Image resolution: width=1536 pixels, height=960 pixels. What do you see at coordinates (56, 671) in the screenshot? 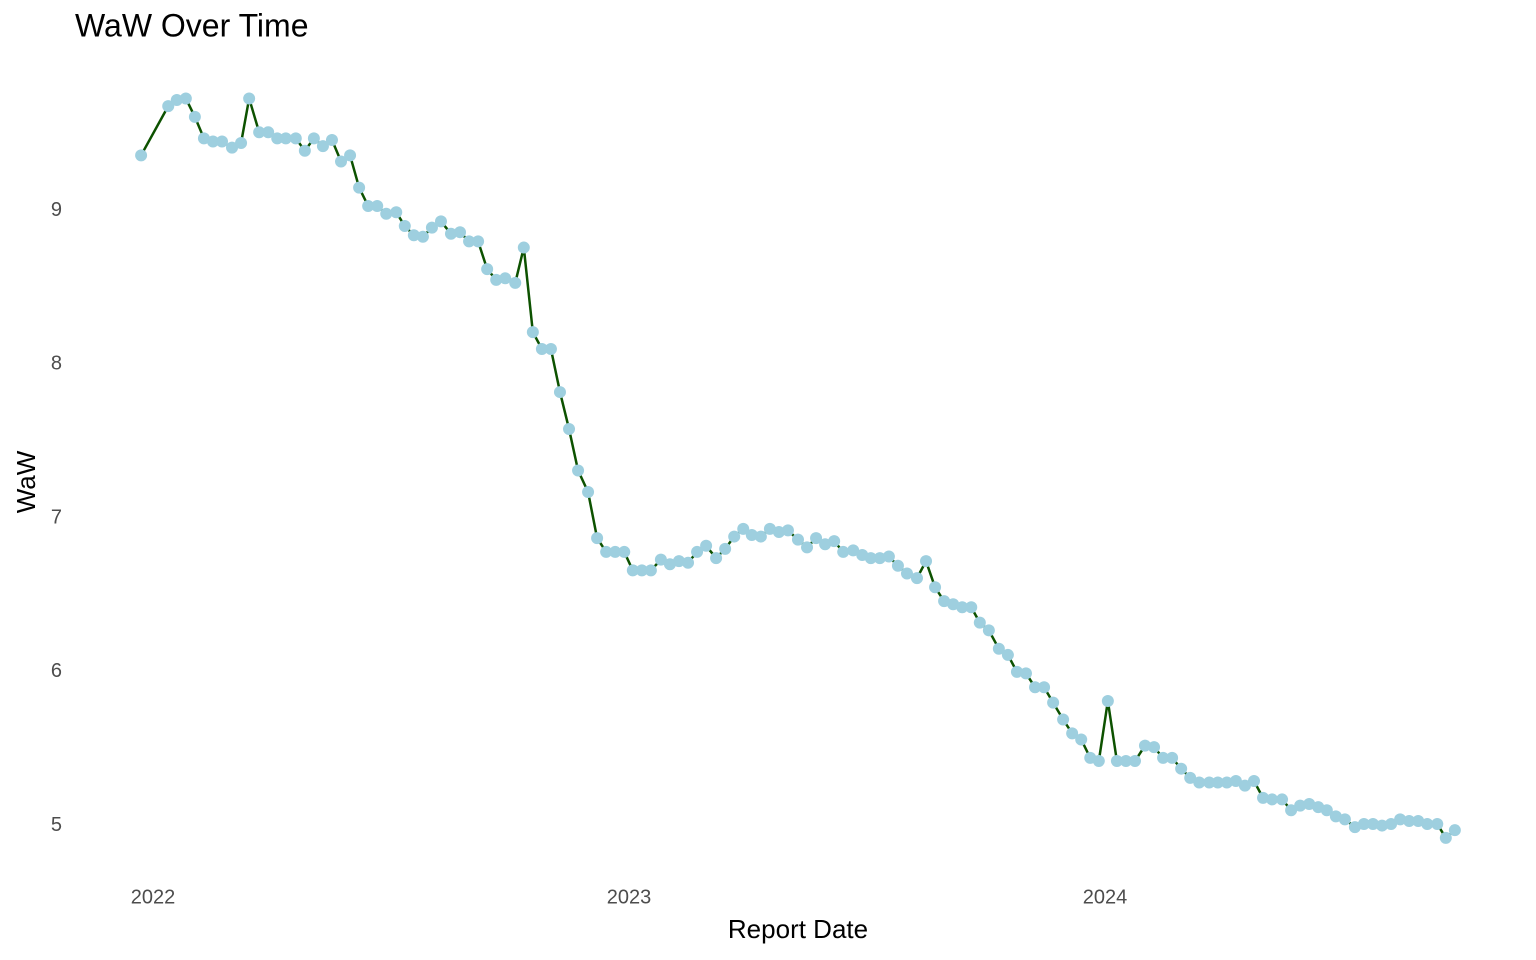
I see `y-tick-label: 6` at bounding box center [56, 671].